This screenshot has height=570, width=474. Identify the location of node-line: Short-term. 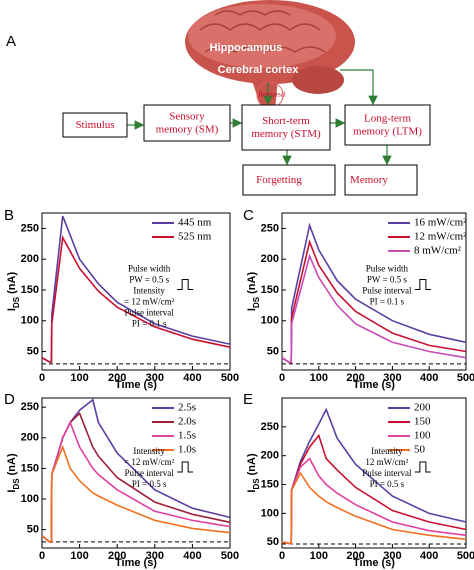
(286, 121).